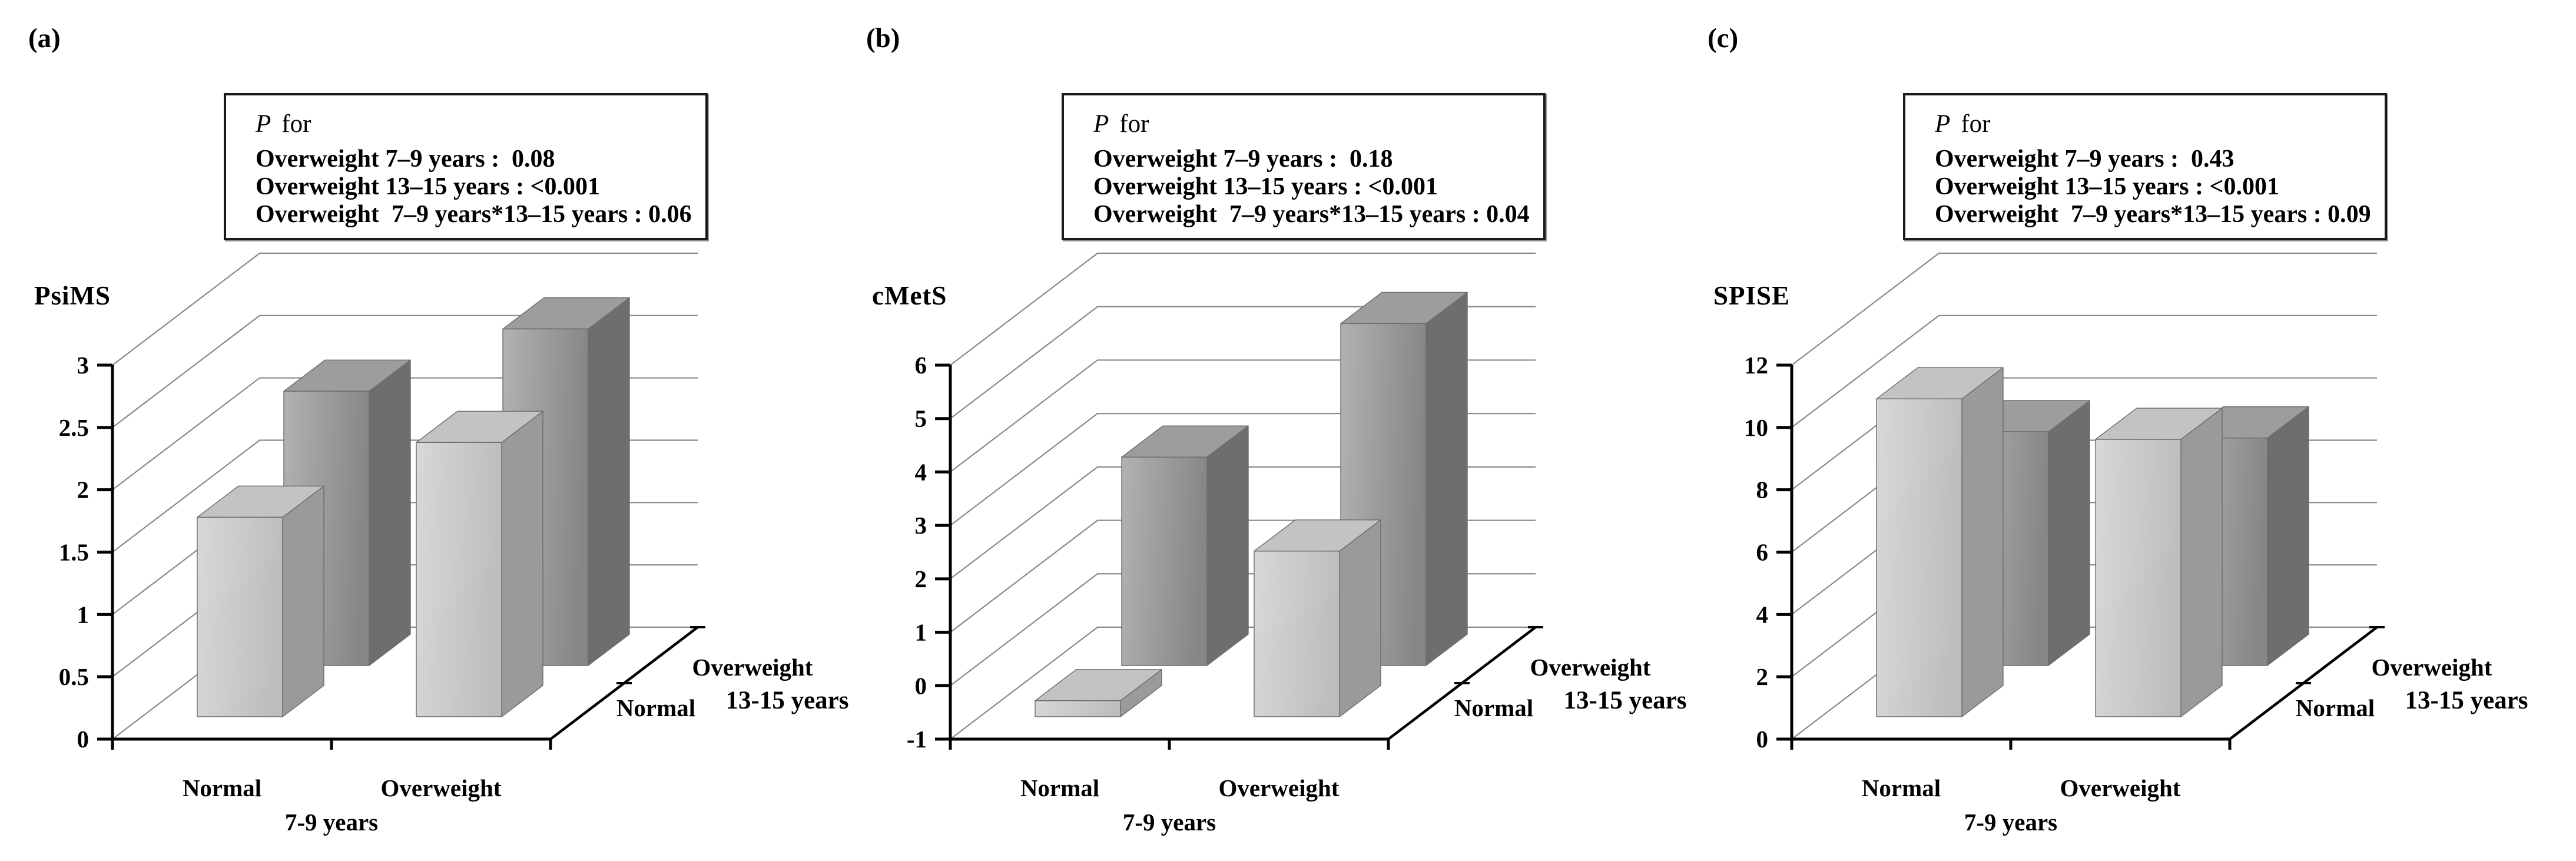  I want to click on legend-pvalue-overweight-7-9: Overweight 7–9 years : 0.43, so click(2084, 159).